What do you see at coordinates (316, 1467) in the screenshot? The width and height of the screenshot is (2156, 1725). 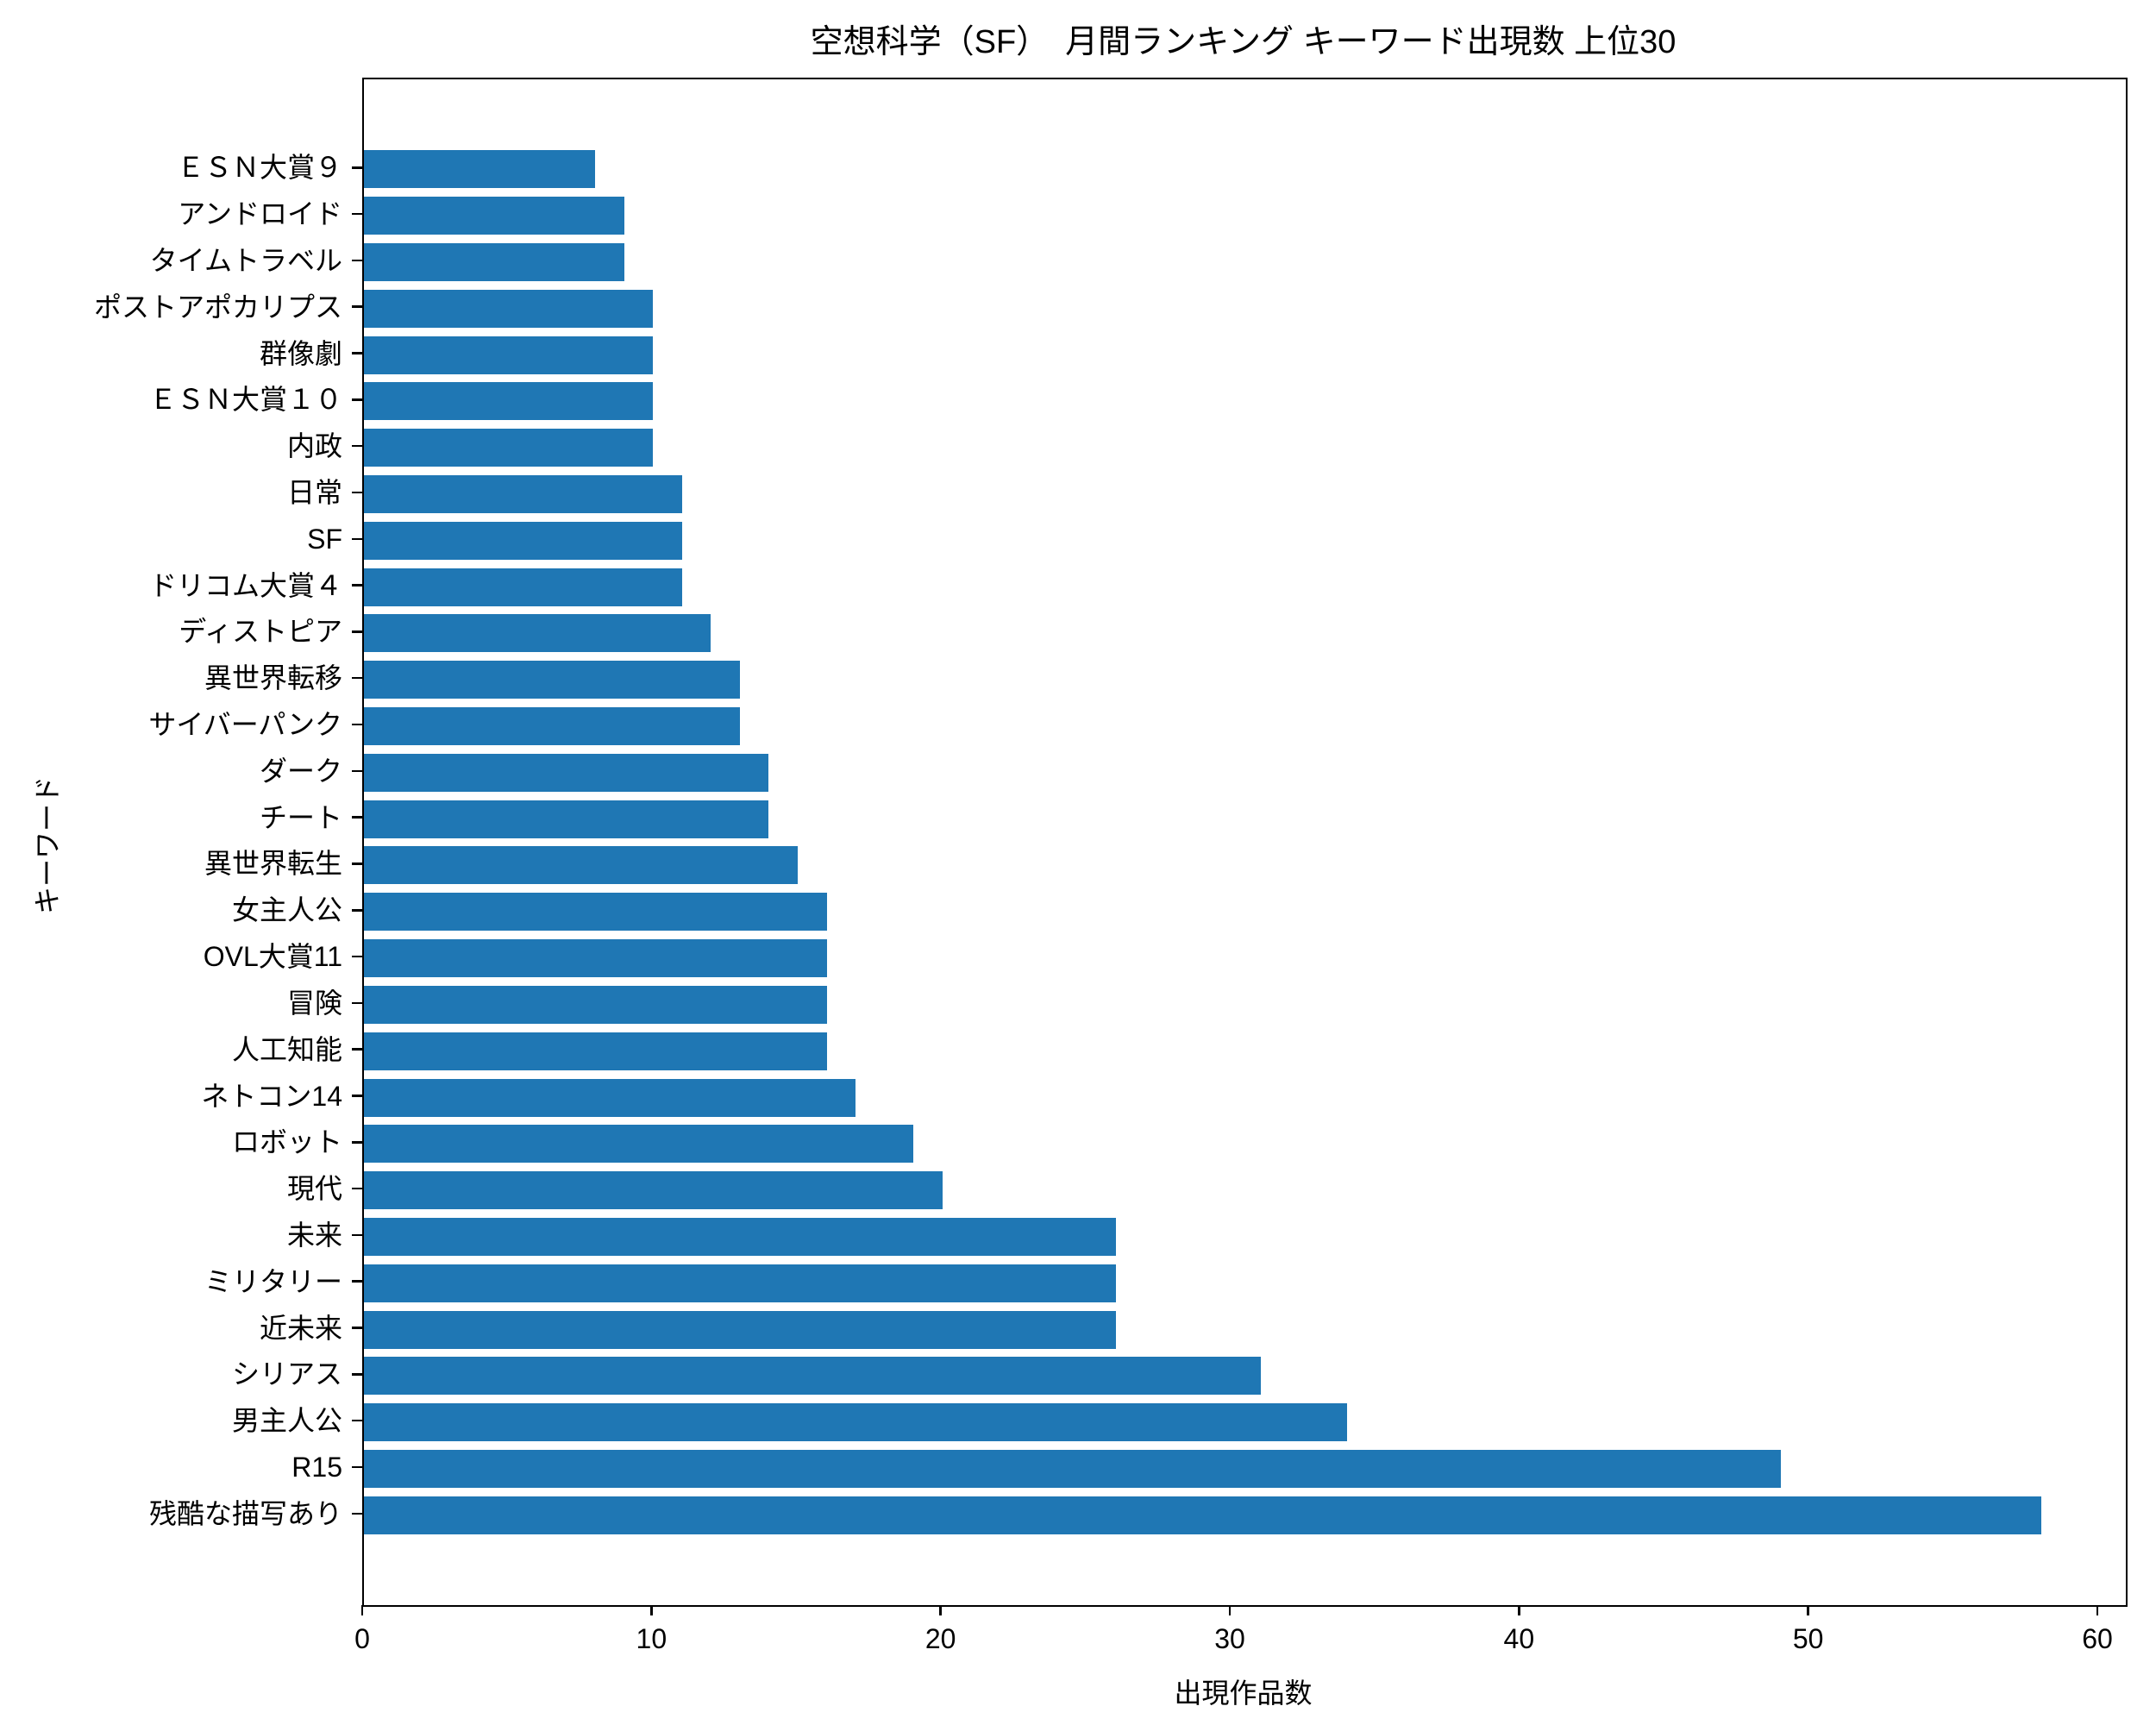 I see `y-tick-label: R15` at bounding box center [316, 1467].